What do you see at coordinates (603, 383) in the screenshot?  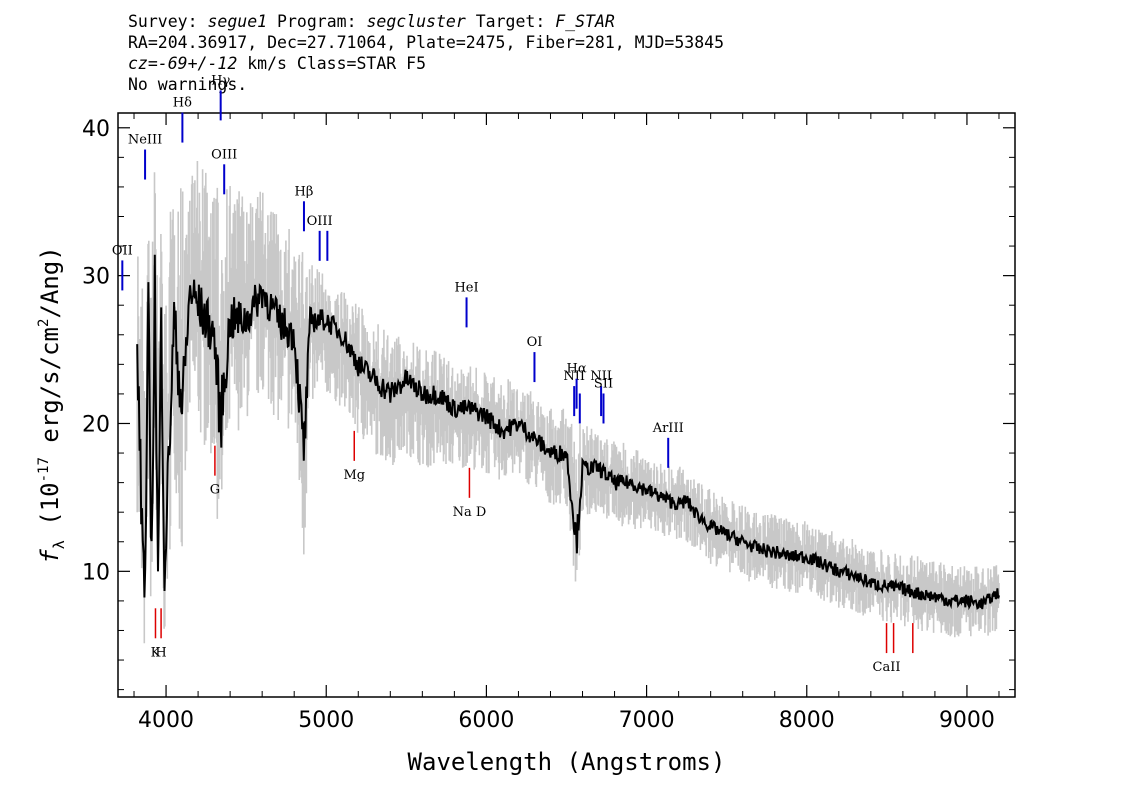 I see `emission-line-label: SII` at bounding box center [603, 383].